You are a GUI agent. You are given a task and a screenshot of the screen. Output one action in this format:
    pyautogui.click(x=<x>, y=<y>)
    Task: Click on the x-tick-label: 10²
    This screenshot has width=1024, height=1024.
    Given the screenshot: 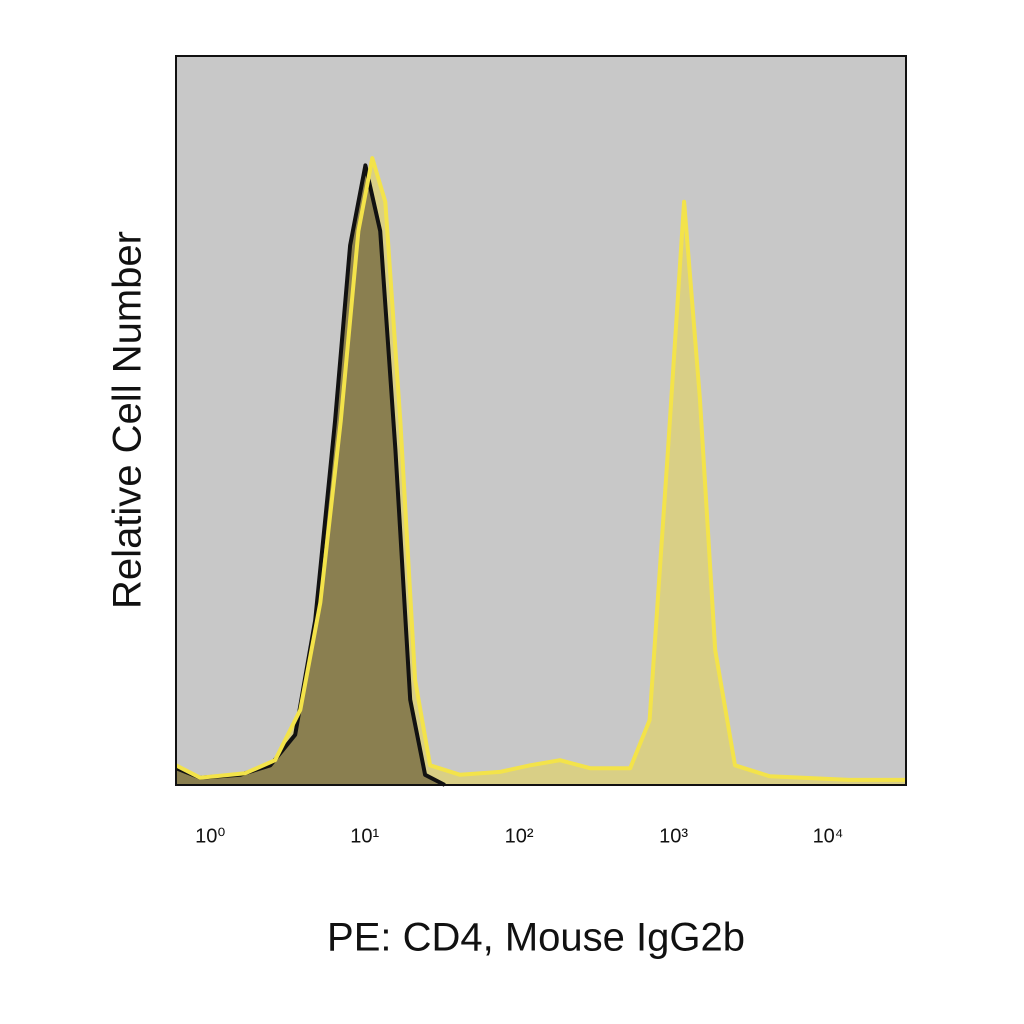 What is the action you would take?
    pyautogui.click(x=519, y=836)
    